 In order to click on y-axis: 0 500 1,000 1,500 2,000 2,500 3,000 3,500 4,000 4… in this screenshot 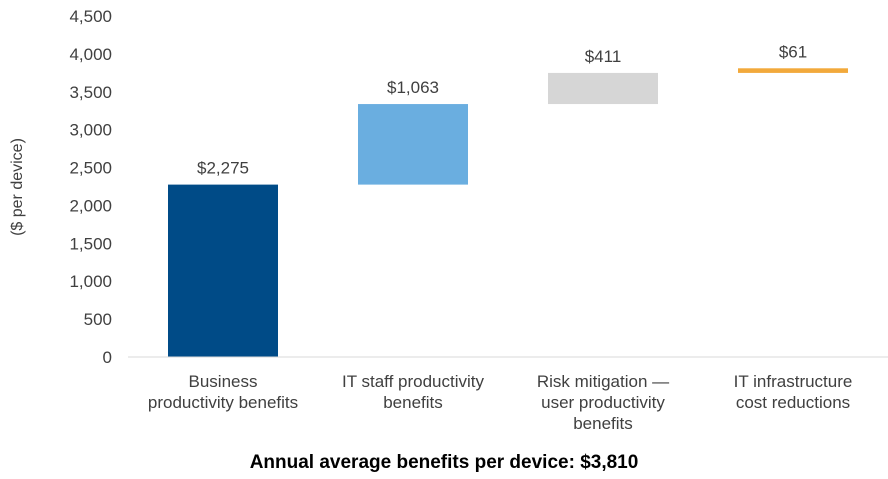, I will do `click(90, 187)`.